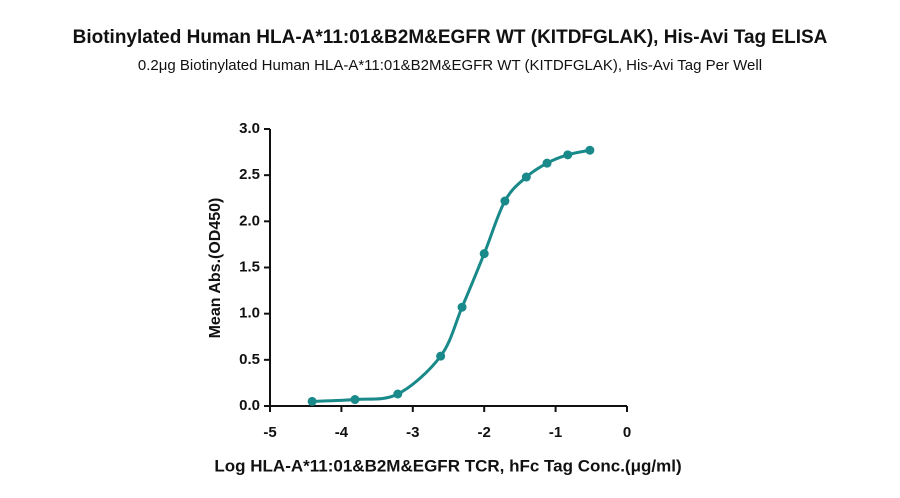 The width and height of the screenshot is (900, 498). Describe the element at coordinates (249, 174) in the screenshot. I see `y-tick-label: 2.5` at that location.